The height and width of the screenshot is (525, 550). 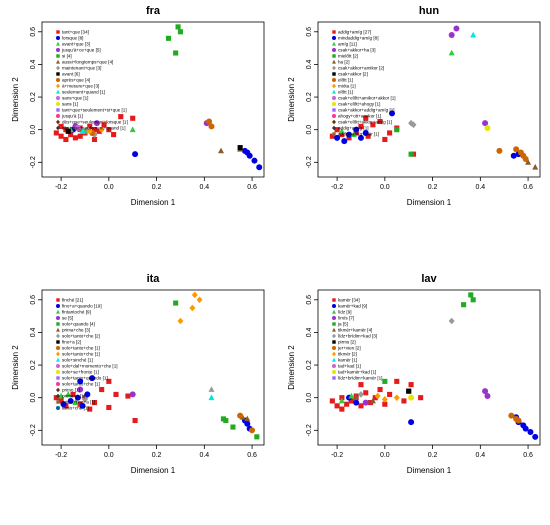 What do you see at coordinates (72, 38) in the screenshot?
I see `legend-label: lorsque [8]` at bounding box center [72, 38].